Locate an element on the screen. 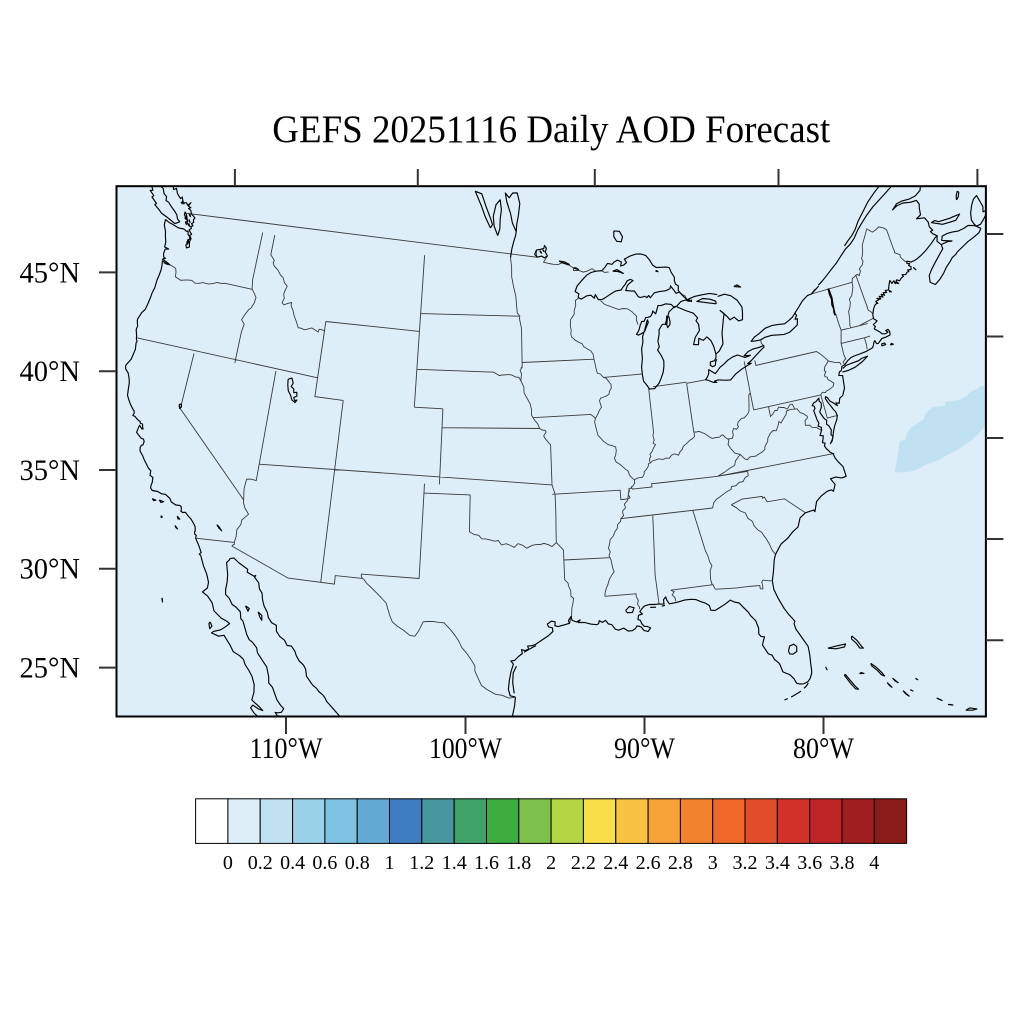  svg-text: 1.4 is located at coordinates (454, 863).